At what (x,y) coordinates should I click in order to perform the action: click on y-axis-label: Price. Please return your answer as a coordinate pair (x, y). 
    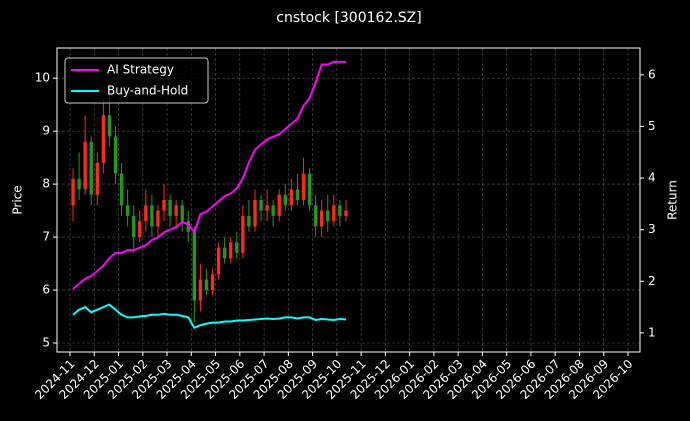
    Looking at the image, I should click on (18, 199).